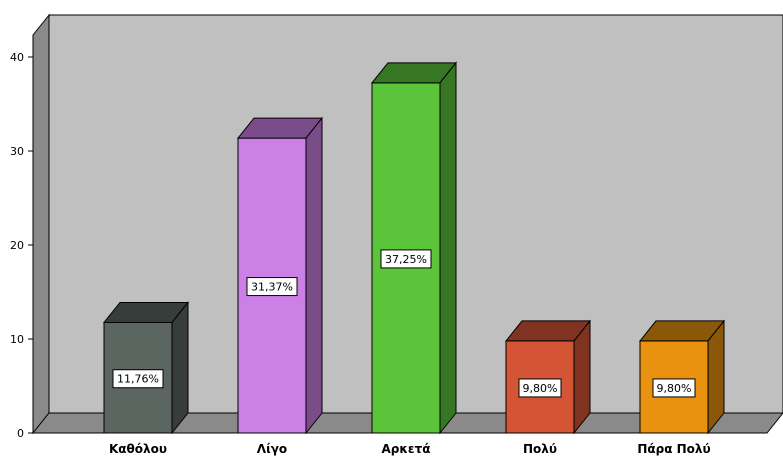  I want to click on y-axis-ticks: 0 10 20 30 40, so click(21, 245).